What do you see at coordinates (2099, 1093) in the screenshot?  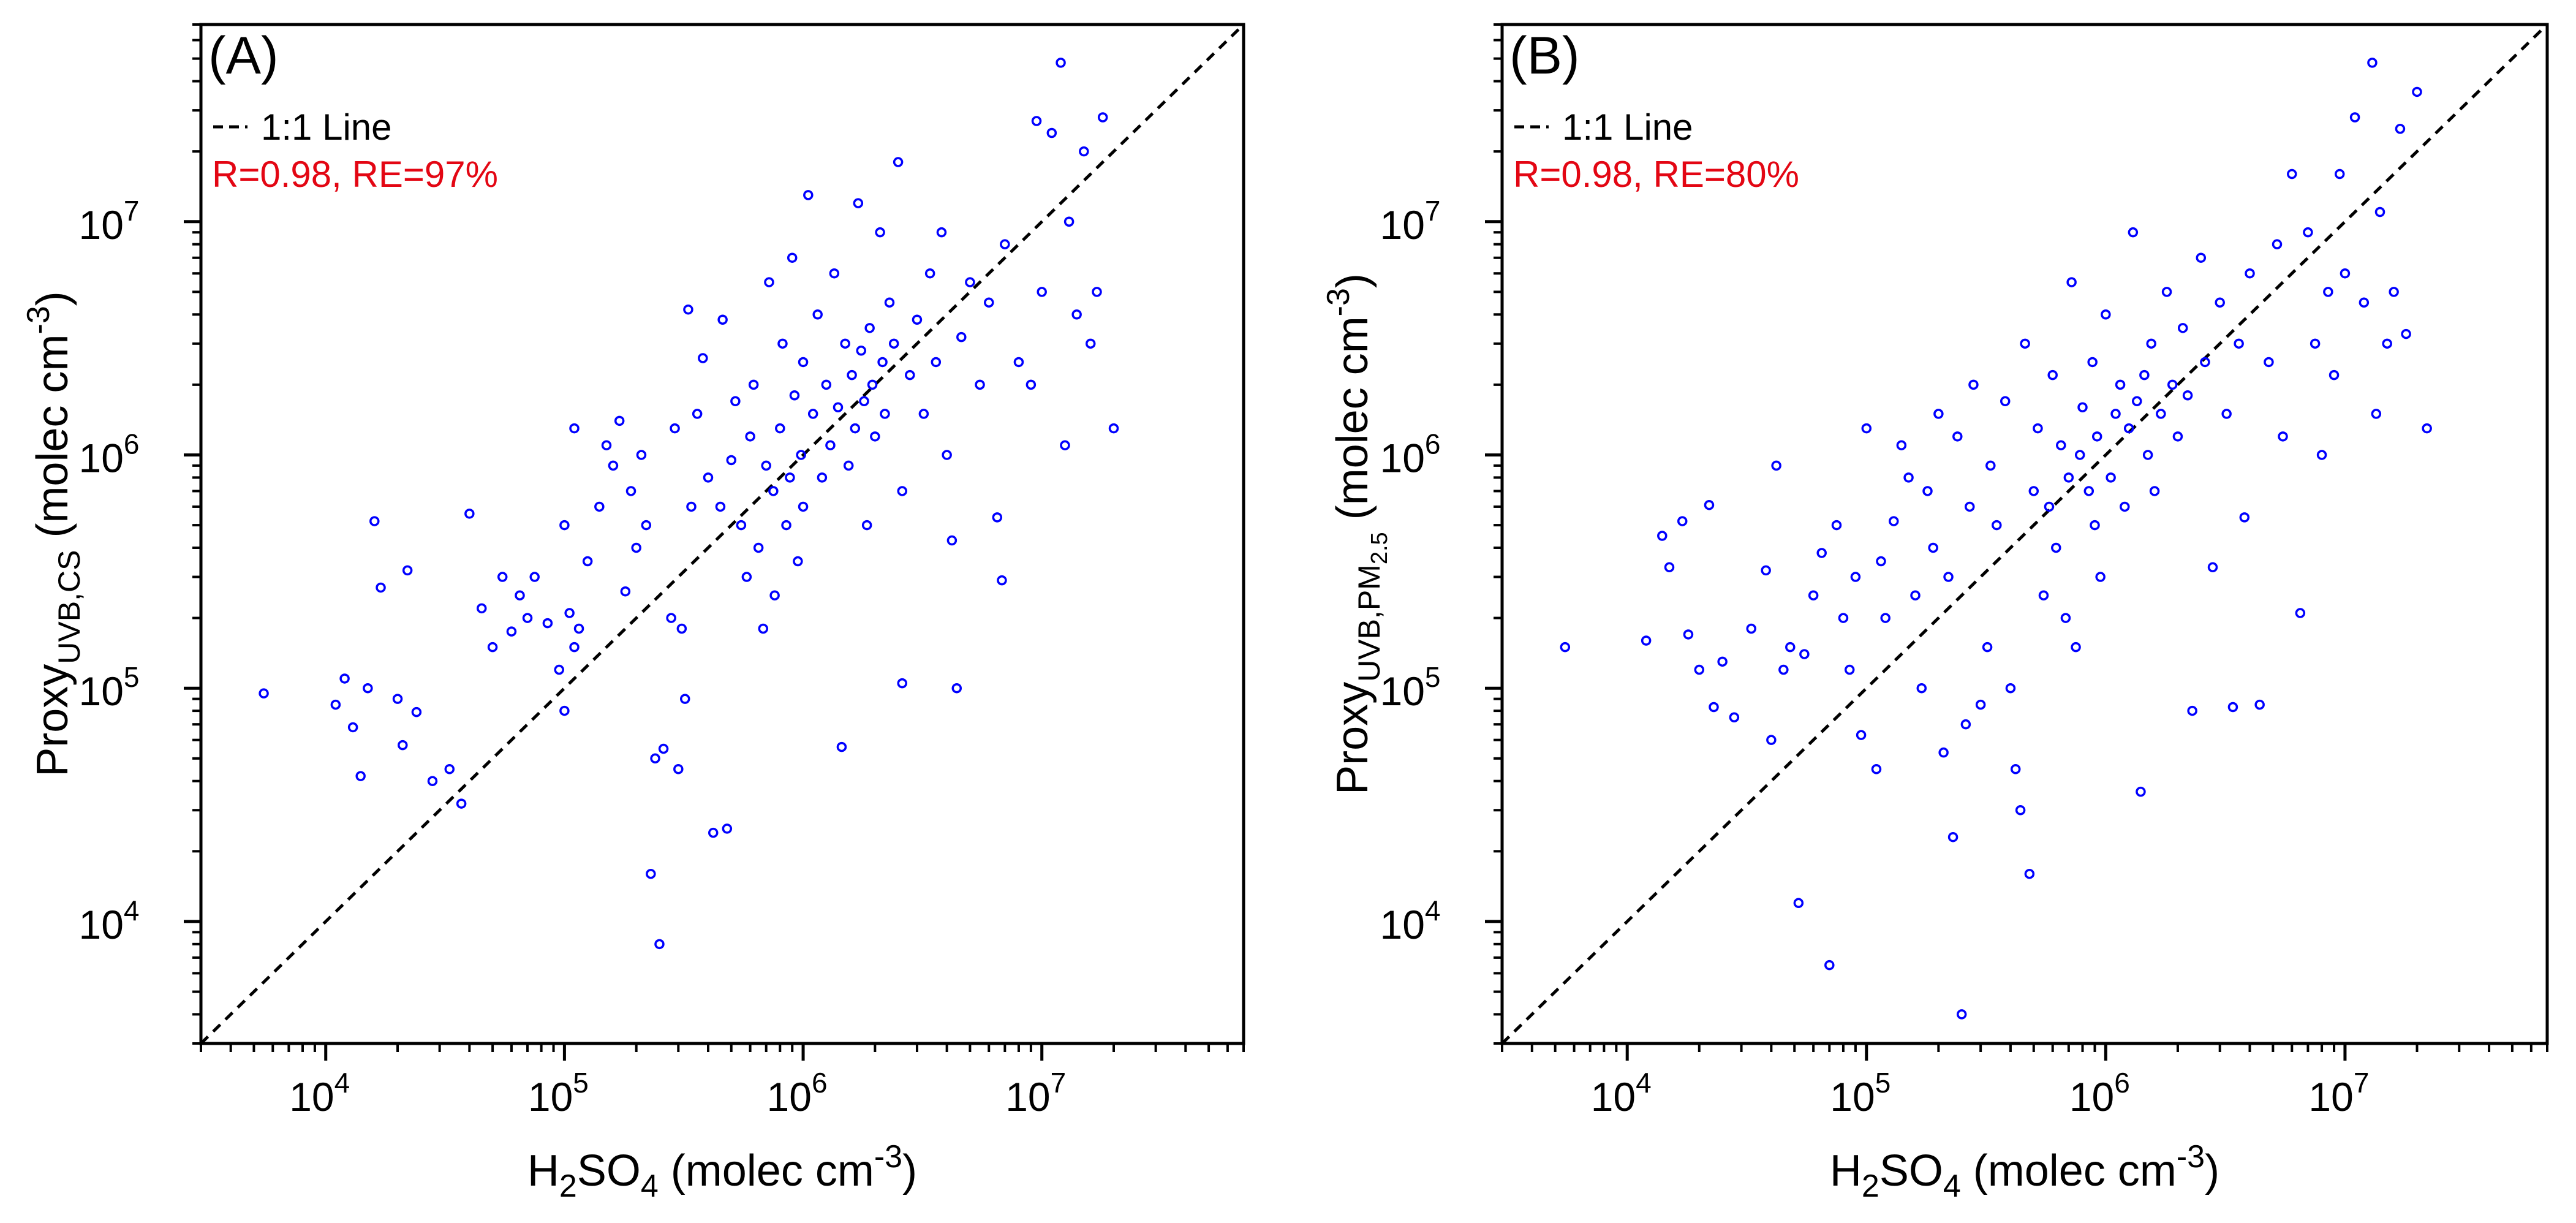 I see `x-tick-label: 10⁶` at bounding box center [2099, 1093].